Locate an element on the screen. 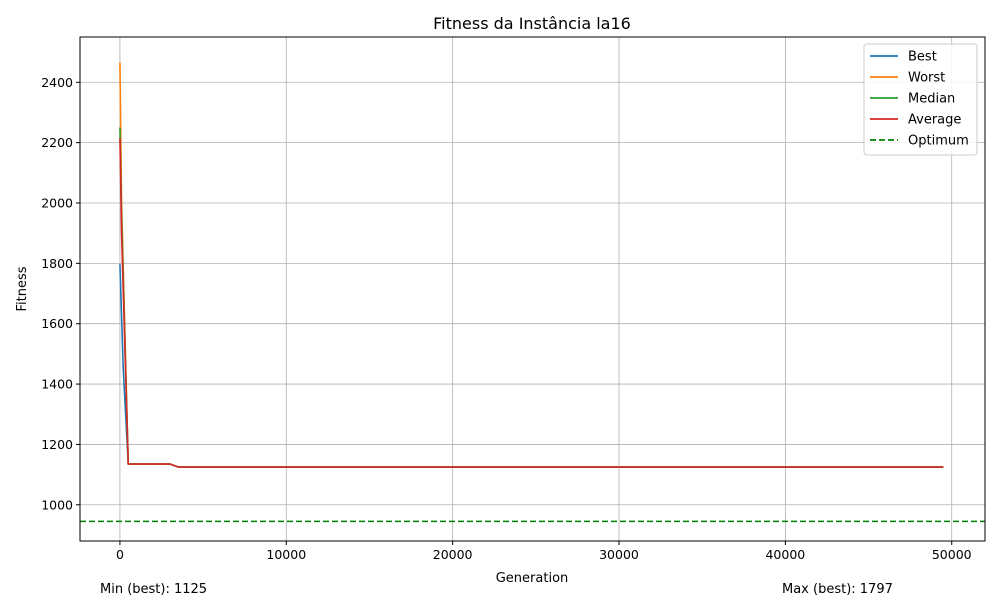 The width and height of the screenshot is (1000, 600). chart-title: Fitness da Instância la16 is located at coordinates (532, 23).